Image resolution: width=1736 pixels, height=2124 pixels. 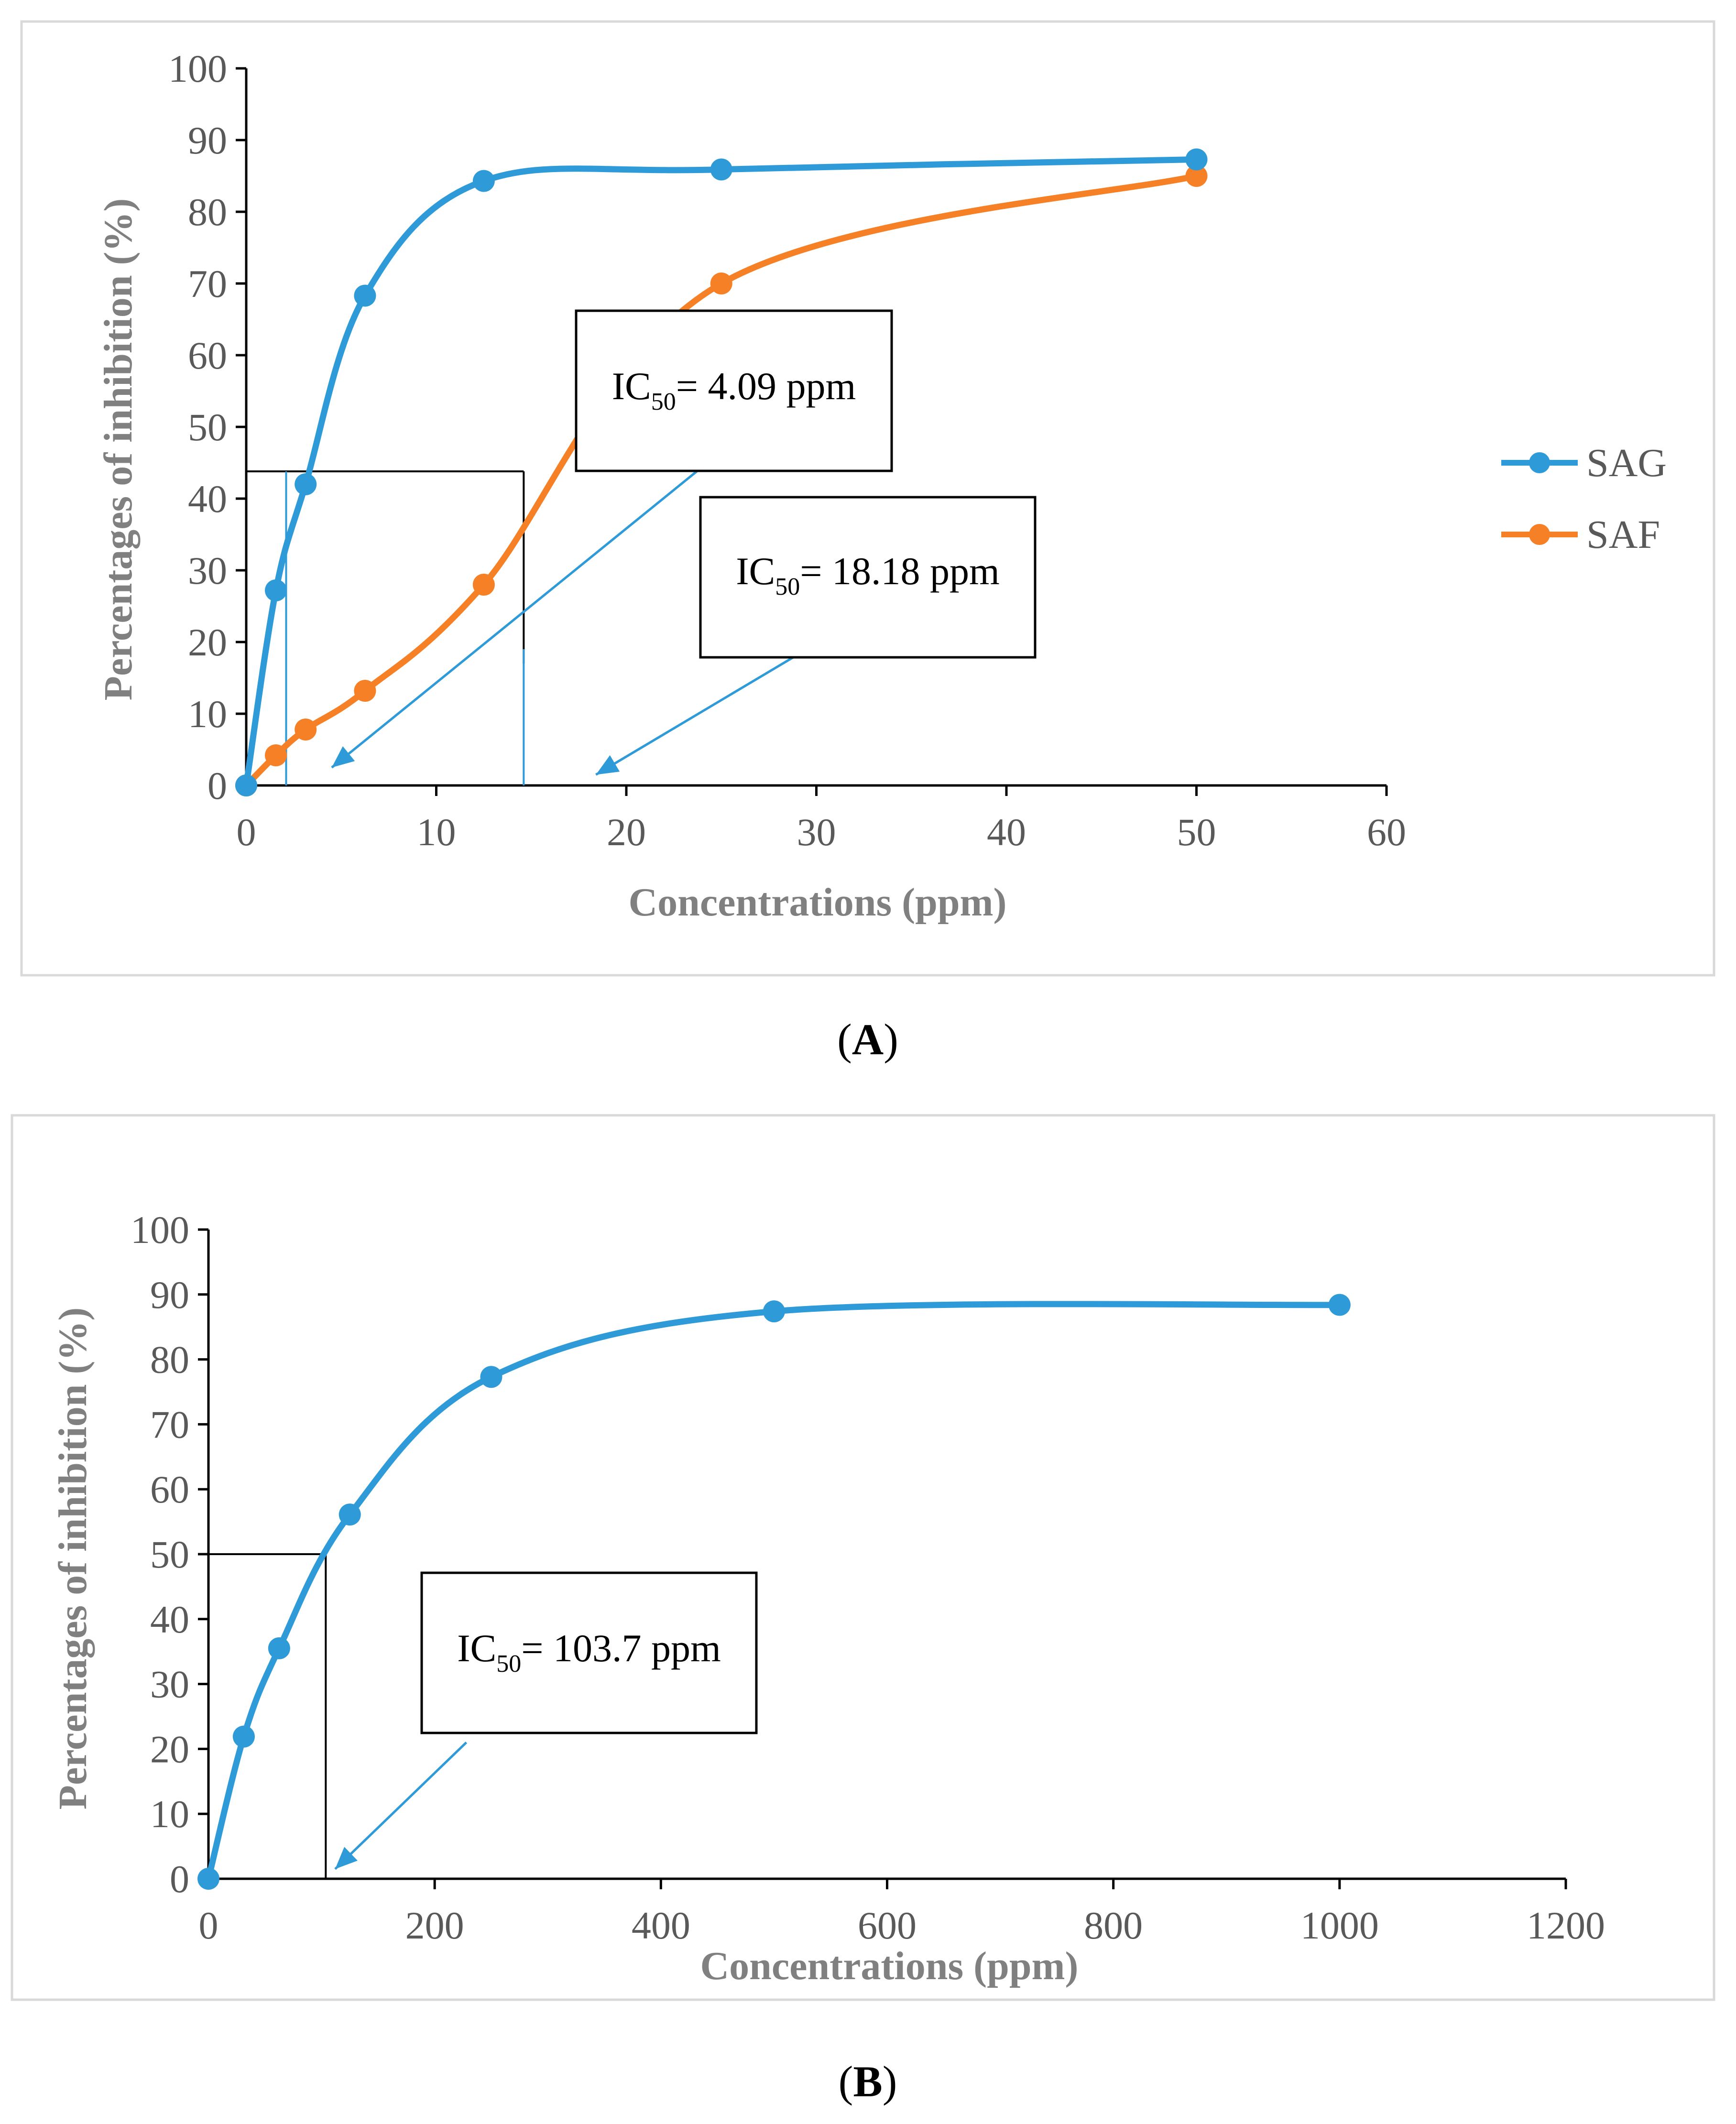 I want to click on ic50-label-sag: IC50= 4.09 ppm, so click(x=734, y=389).